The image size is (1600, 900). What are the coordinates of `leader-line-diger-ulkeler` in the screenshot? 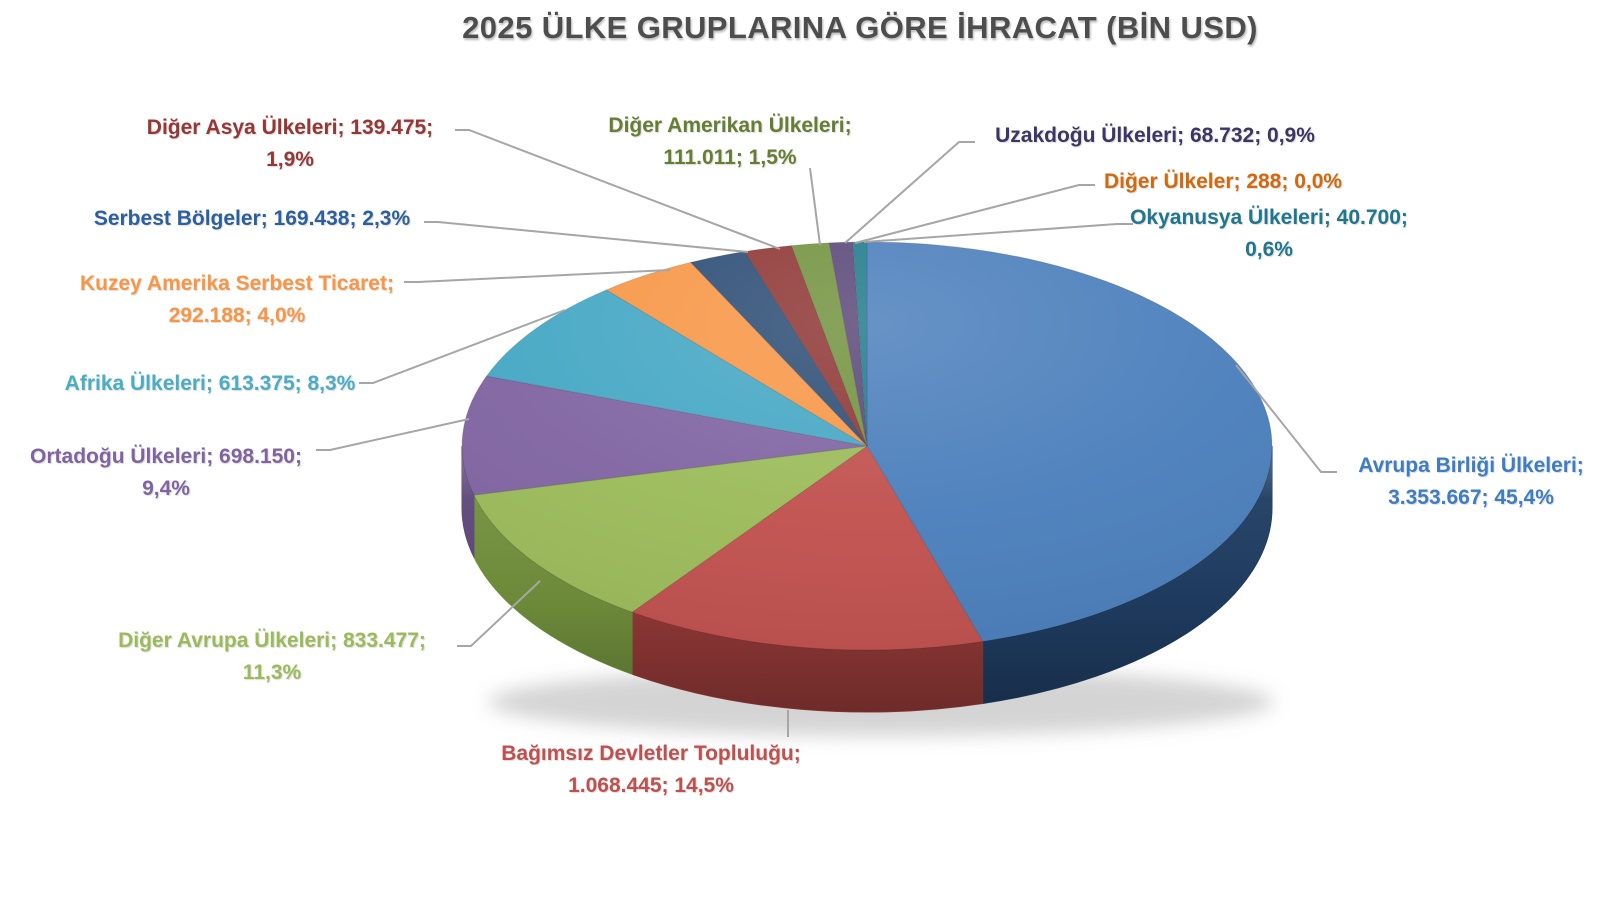 It's located at (974, 214).